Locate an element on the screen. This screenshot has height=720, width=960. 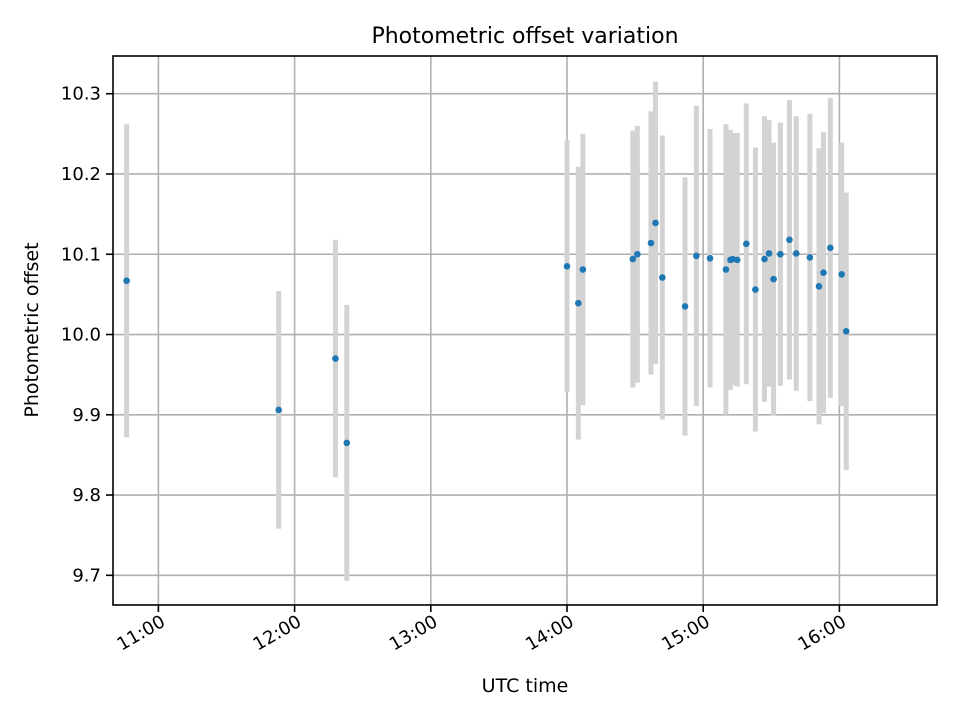
x-tick-label: 16:00 is located at coordinates (821, 633).